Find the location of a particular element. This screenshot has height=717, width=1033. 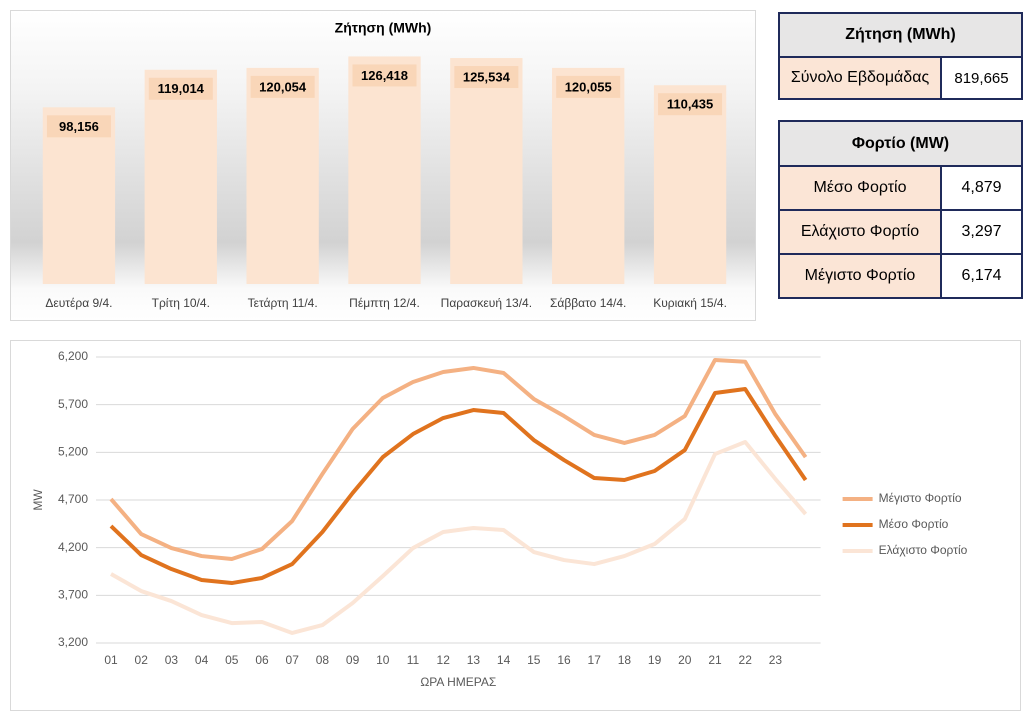

row-label: Σύνολο Εβδομάδας is located at coordinates (860, 78).